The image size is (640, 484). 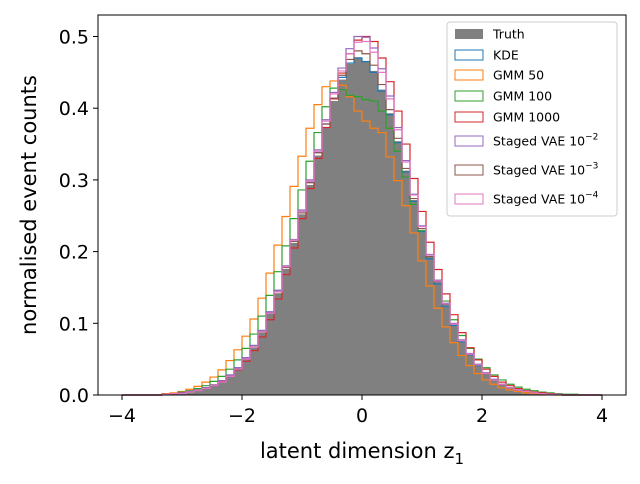 I want to click on x-tick-label: −4, so click(x=122, y=416).